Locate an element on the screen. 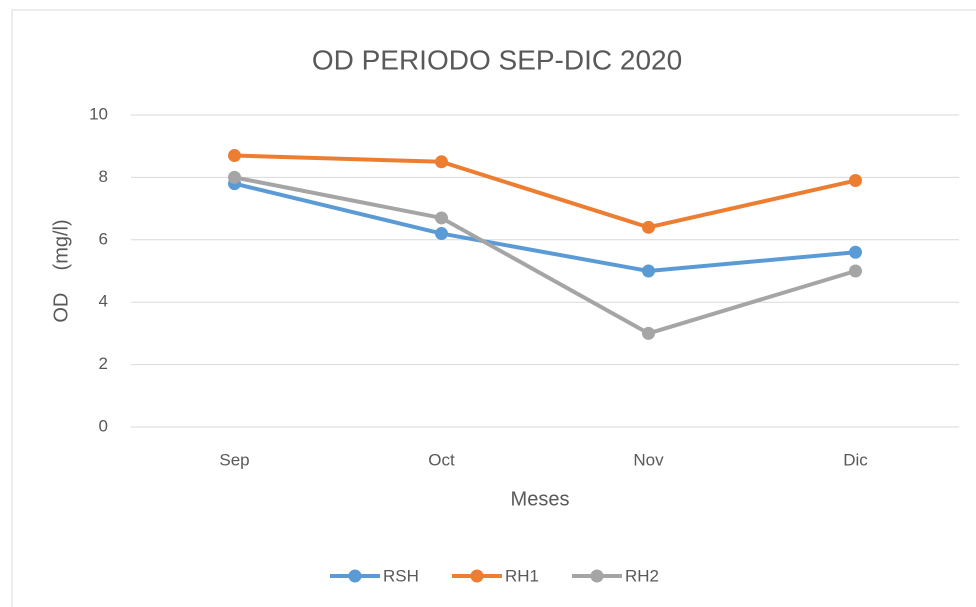  y-tick-label: 10 is located at coordinates (98, 113).